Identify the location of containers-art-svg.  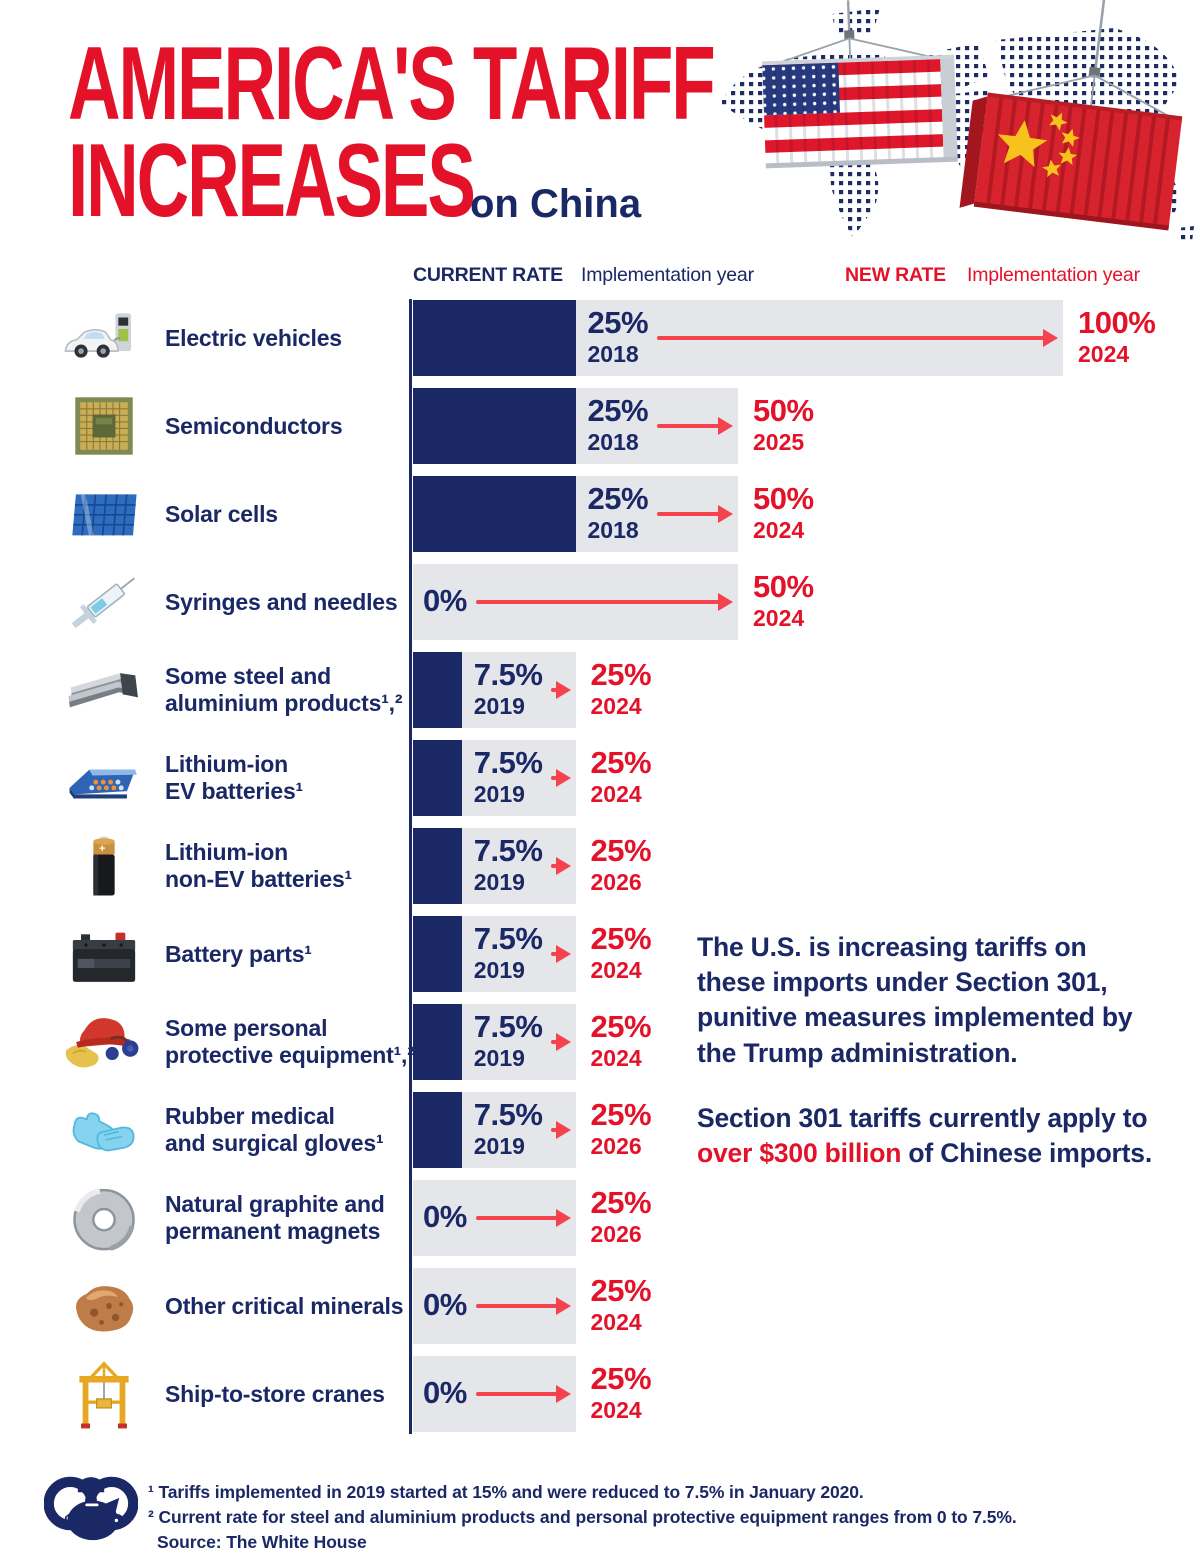
(957, 121).